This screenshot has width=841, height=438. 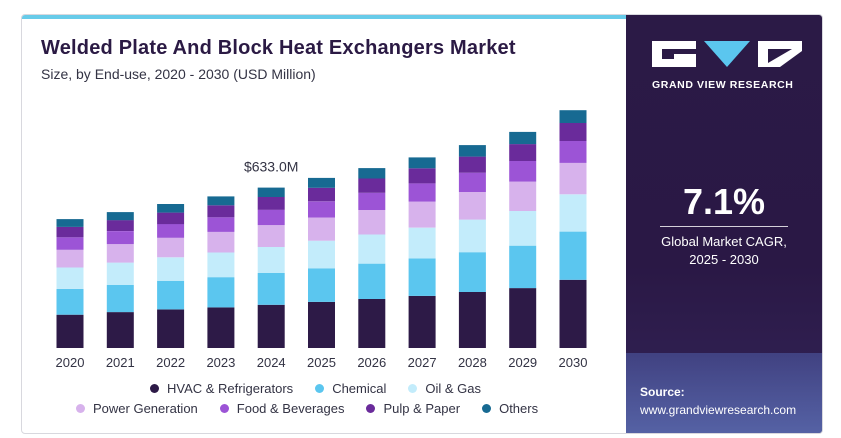 What do you see at coordinates (453, 388) in the screenshot?
I see `legend-label: Oil & Gas` at bounding box center [453, 388].